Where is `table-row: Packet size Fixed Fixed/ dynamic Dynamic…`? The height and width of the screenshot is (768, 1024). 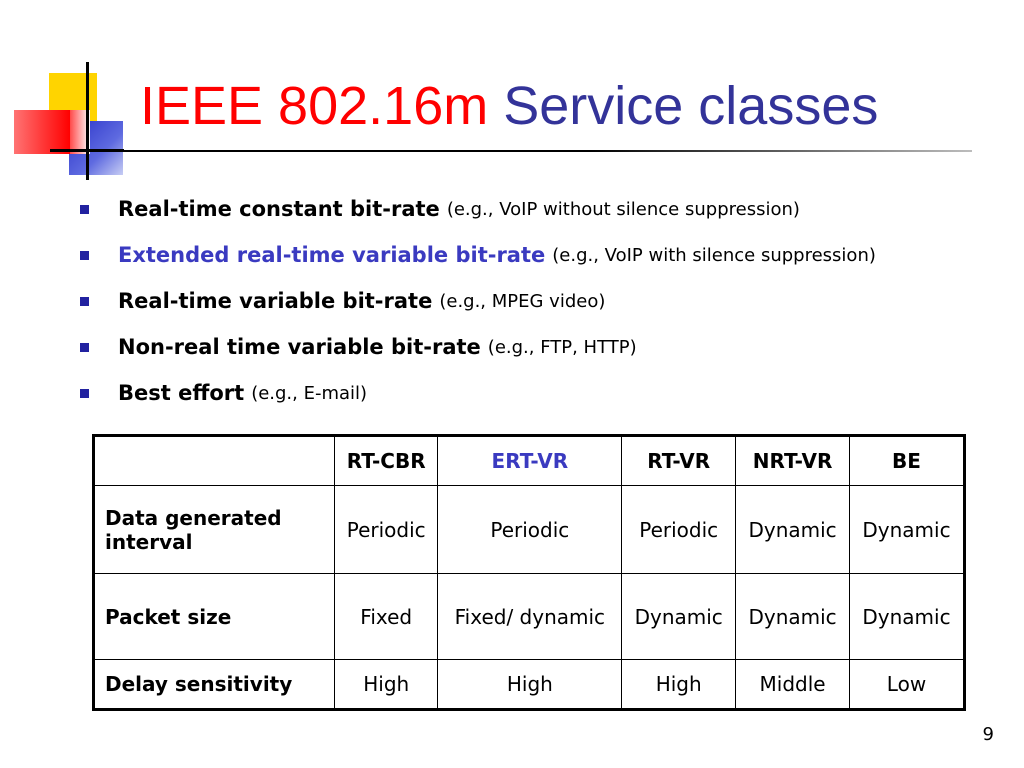
table-row: Packet size Fixed Fixed/ dynamic Dynamic… is located at coordinates (529, 616).